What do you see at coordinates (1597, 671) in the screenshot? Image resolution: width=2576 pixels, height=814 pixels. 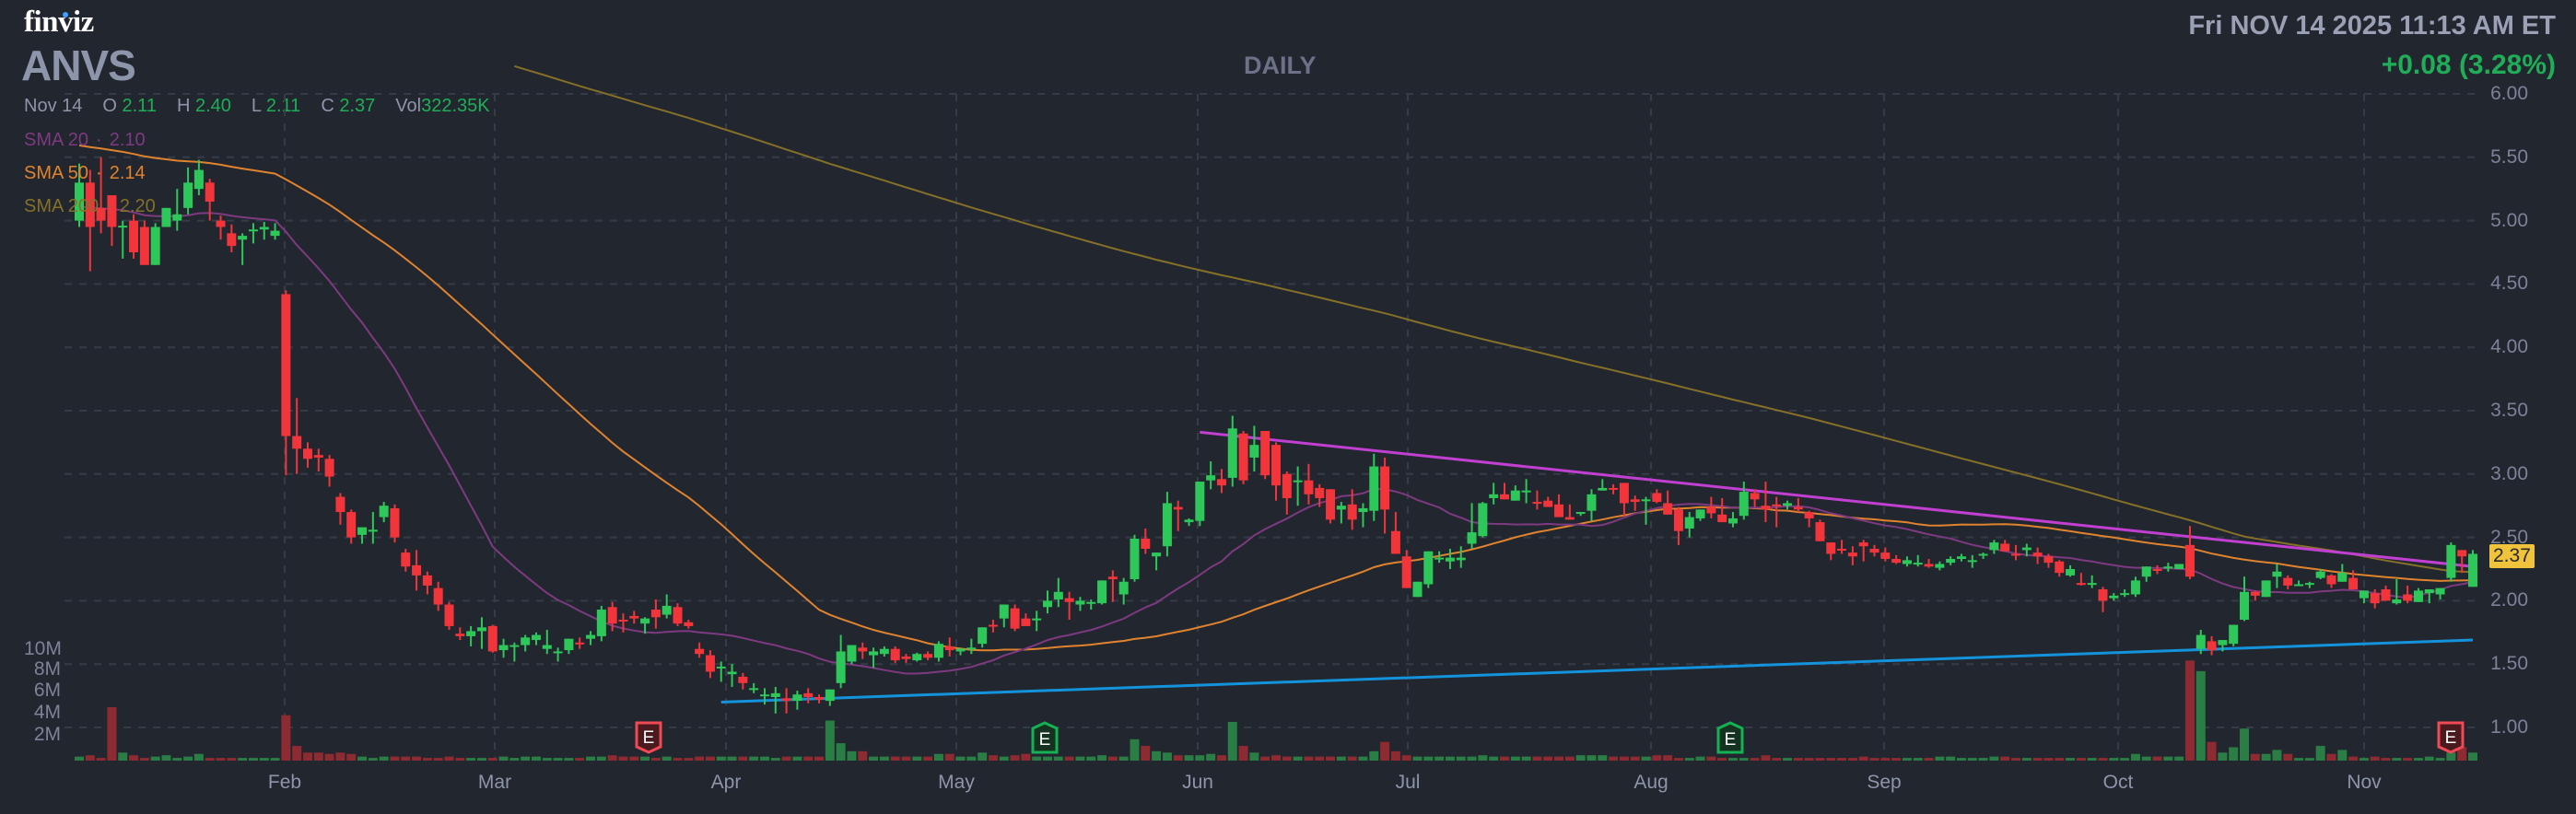 I see `support-trendline` at bounding box center [1597, 671].